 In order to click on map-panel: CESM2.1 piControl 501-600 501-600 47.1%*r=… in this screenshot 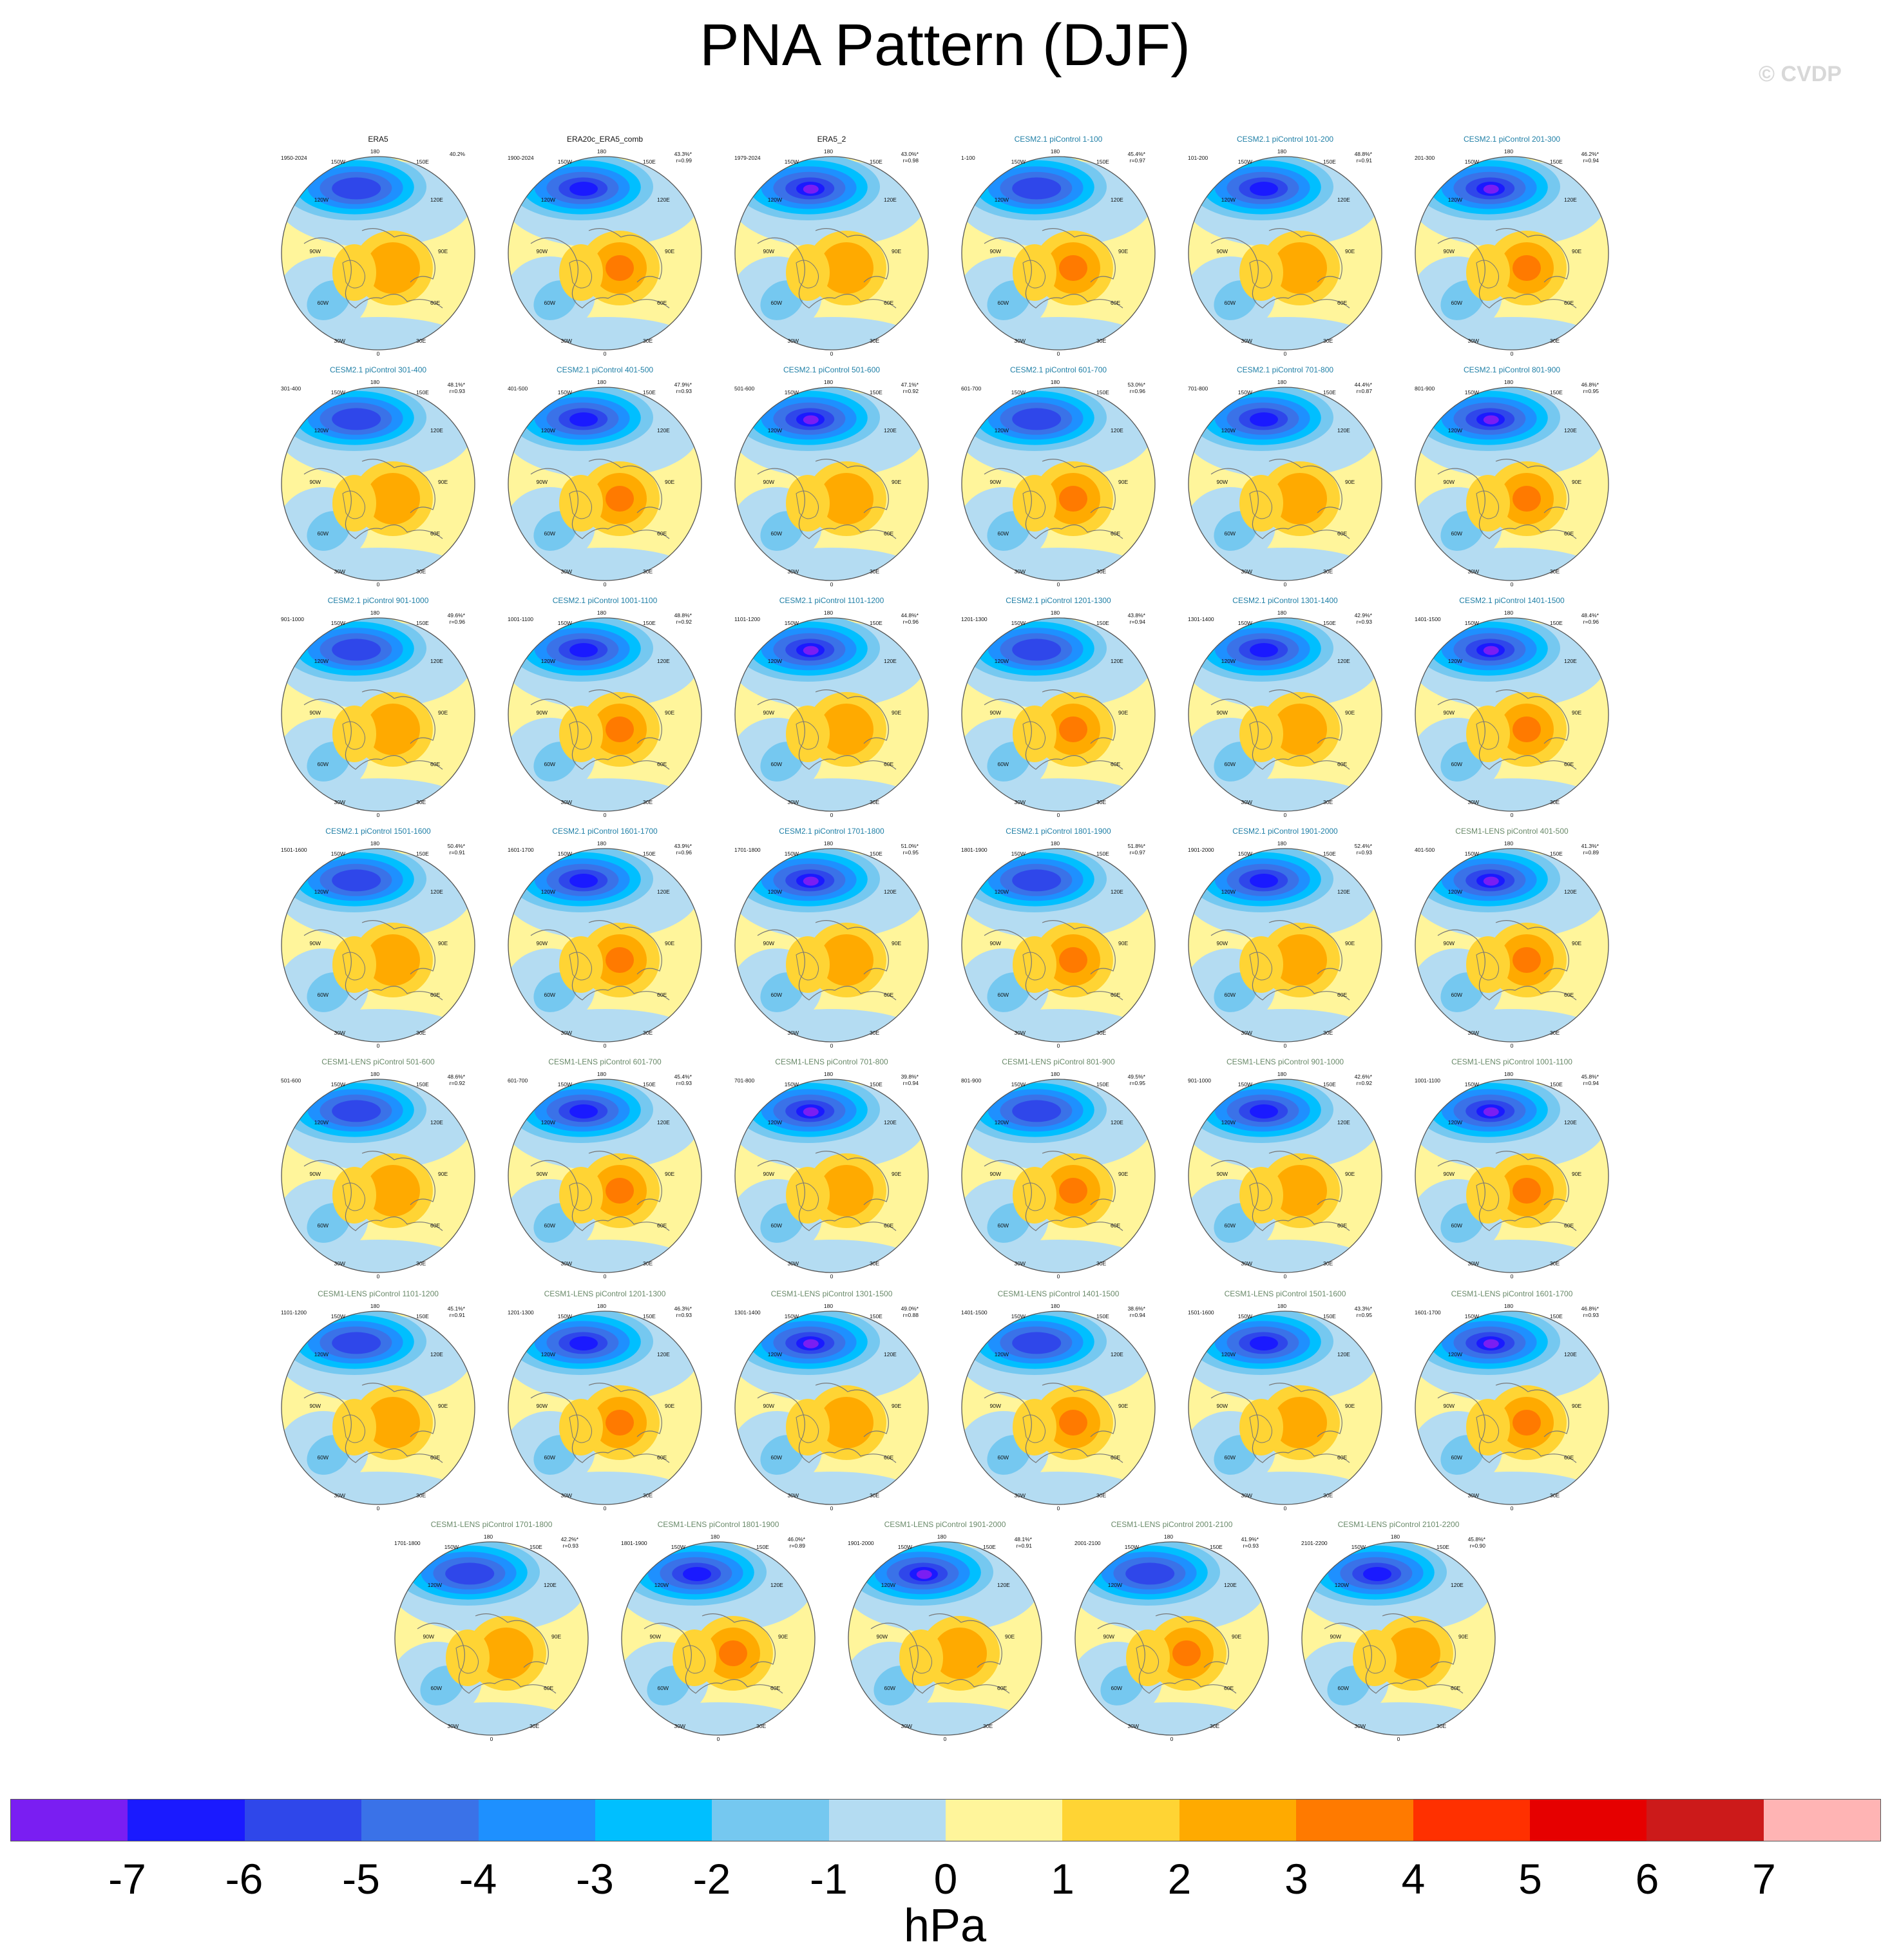, I will do `click(831, 477)`.